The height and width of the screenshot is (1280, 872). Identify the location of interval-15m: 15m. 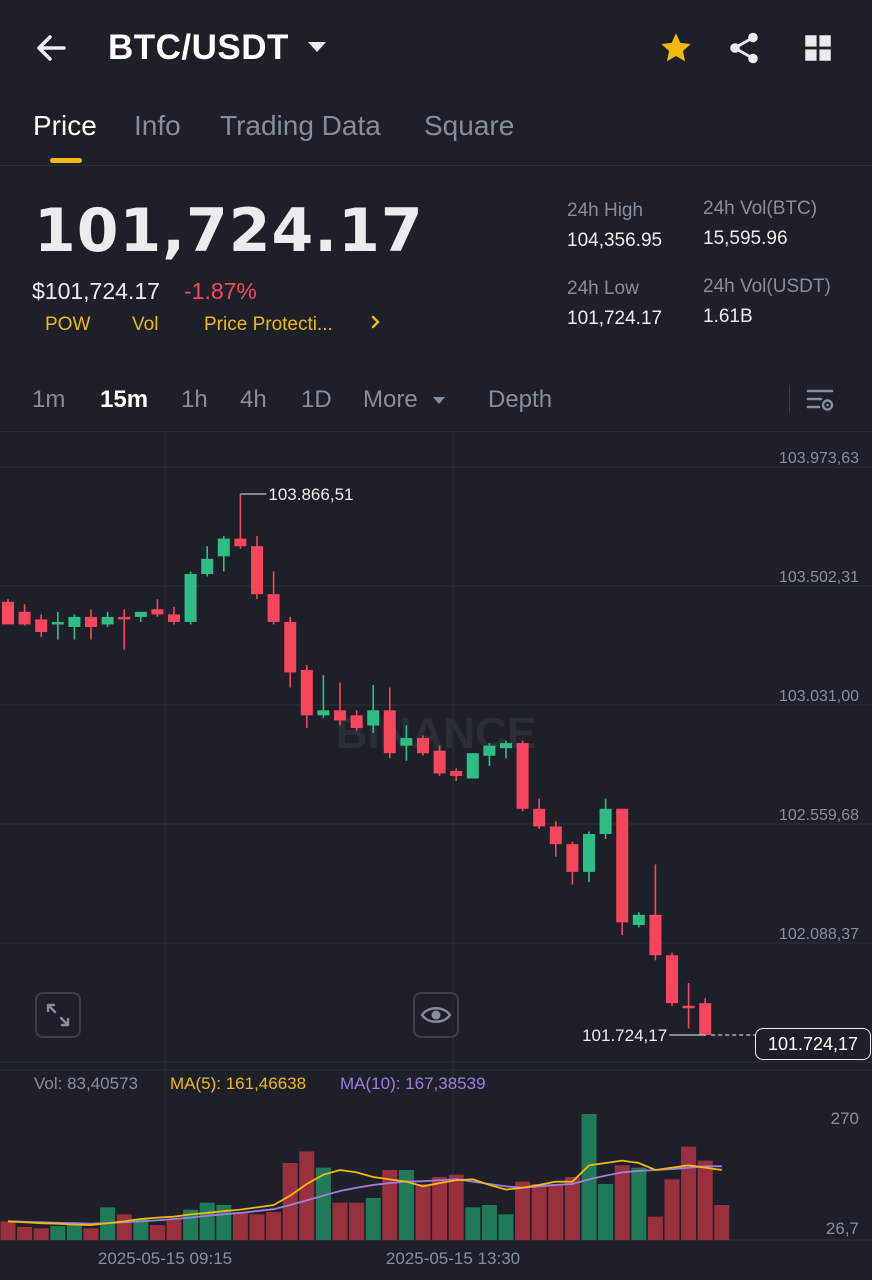
(124, 399).